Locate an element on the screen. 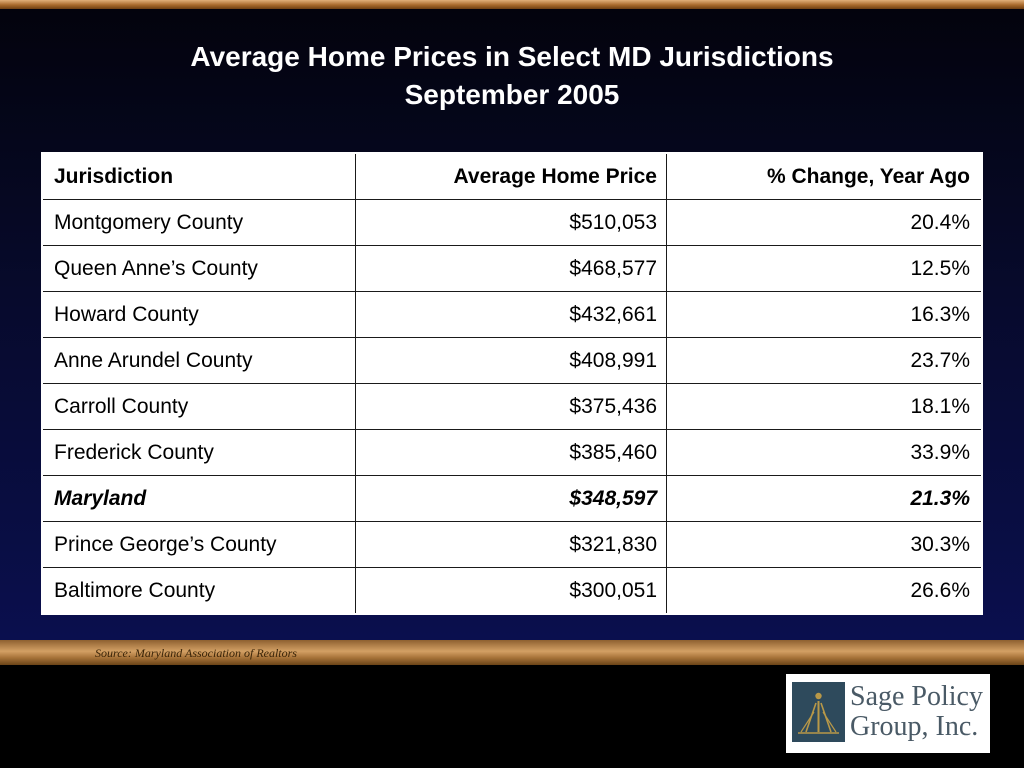 The image size is (1024, 768). source-note: Source: Maryland Association of Realtors is located at coordinates (196, 653).